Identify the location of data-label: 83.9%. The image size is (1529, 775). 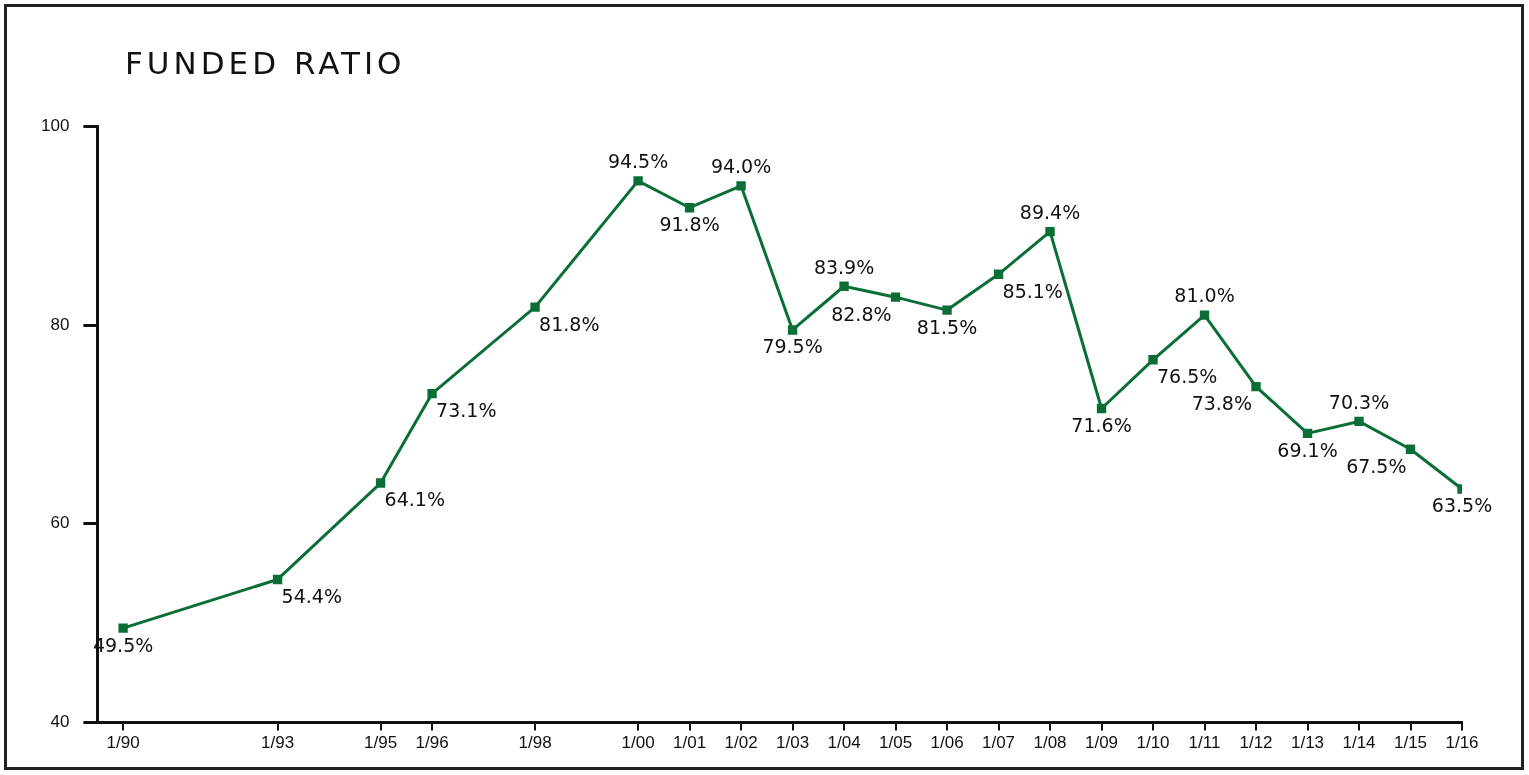
(844, 266).